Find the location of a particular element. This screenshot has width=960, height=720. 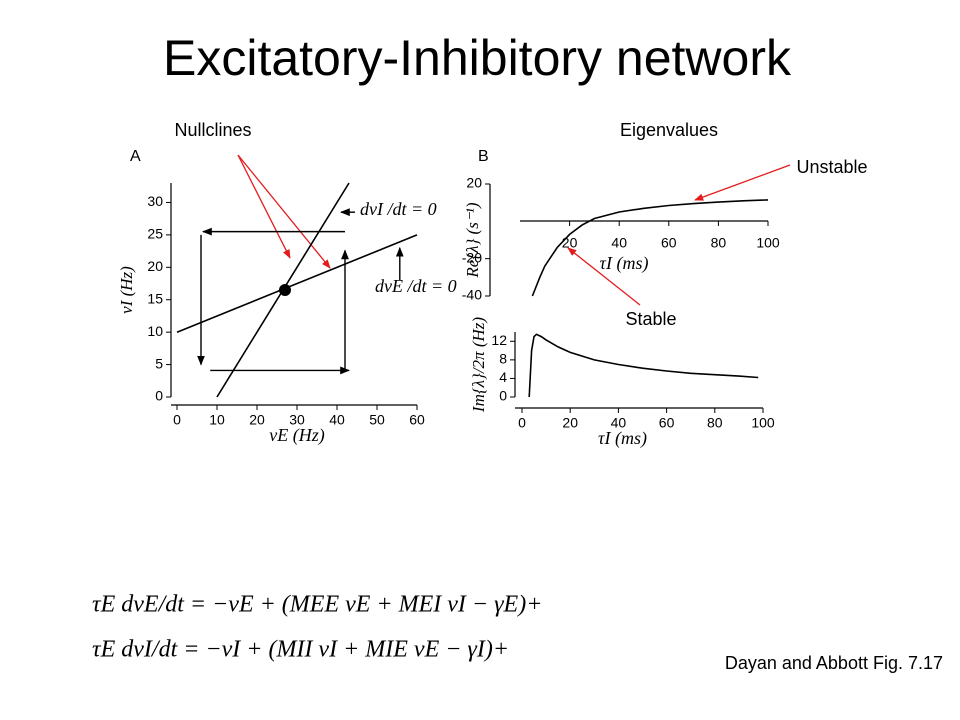

y-axis-label: Im{λ}/2π (Hz) is located at coordinates (478, 365).